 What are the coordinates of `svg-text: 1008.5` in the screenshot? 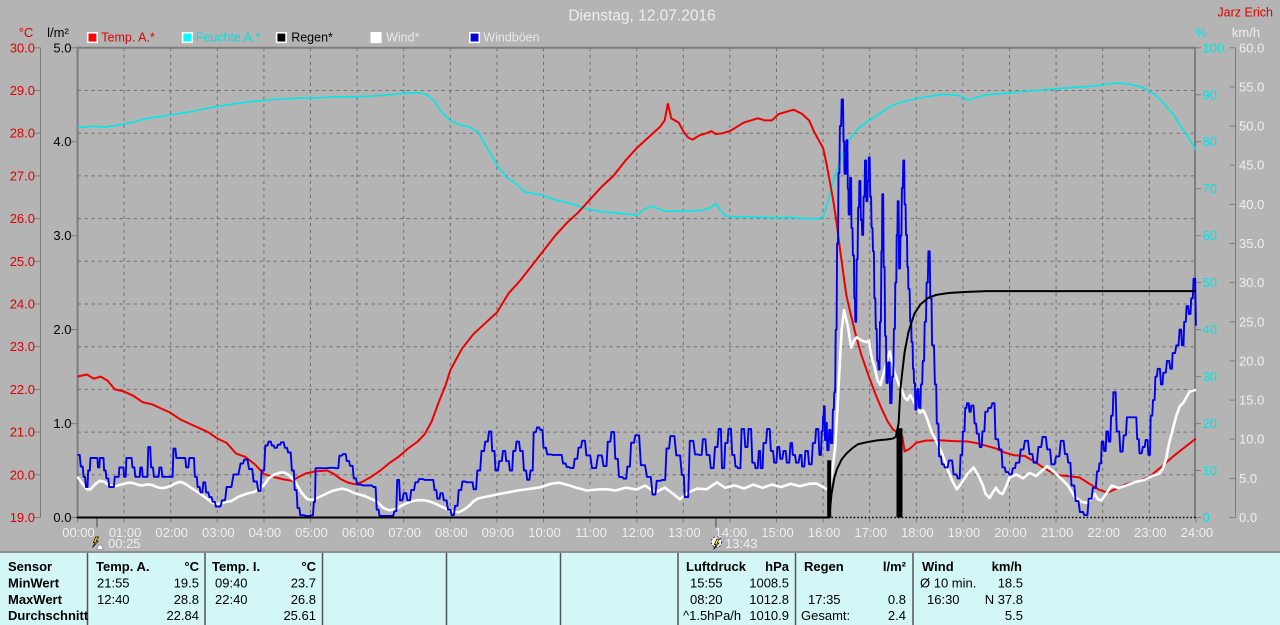 It's located at (769, 583).